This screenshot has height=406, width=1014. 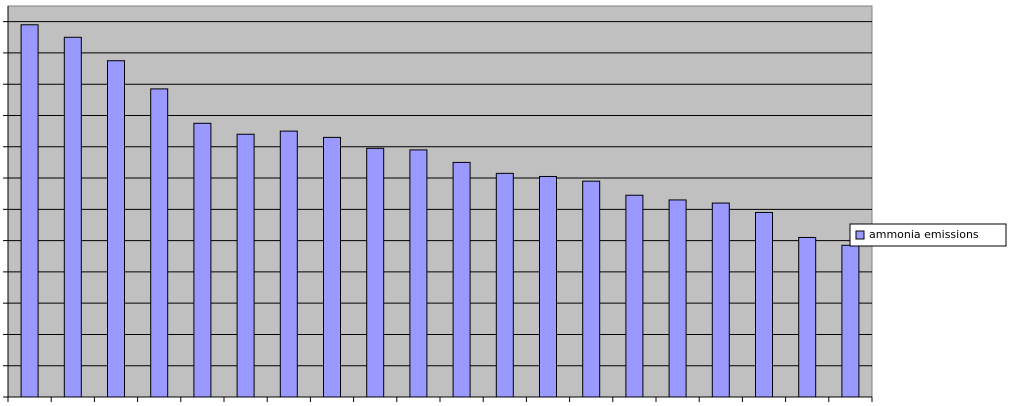 I want to click on legend-box, so click(x=928, y=235).